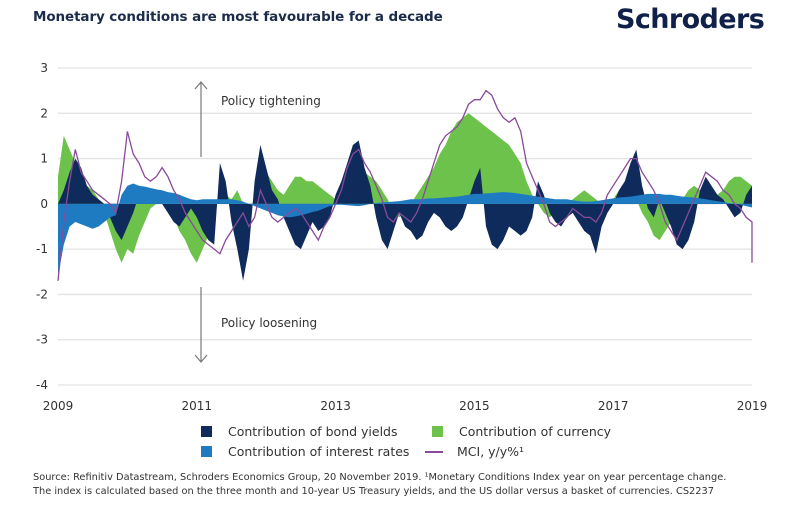 This screenshot has height=505, width=796. Describe the element at coordinates (437, 431) in the screenshot. I see `legend-swatch-currency` at that location.